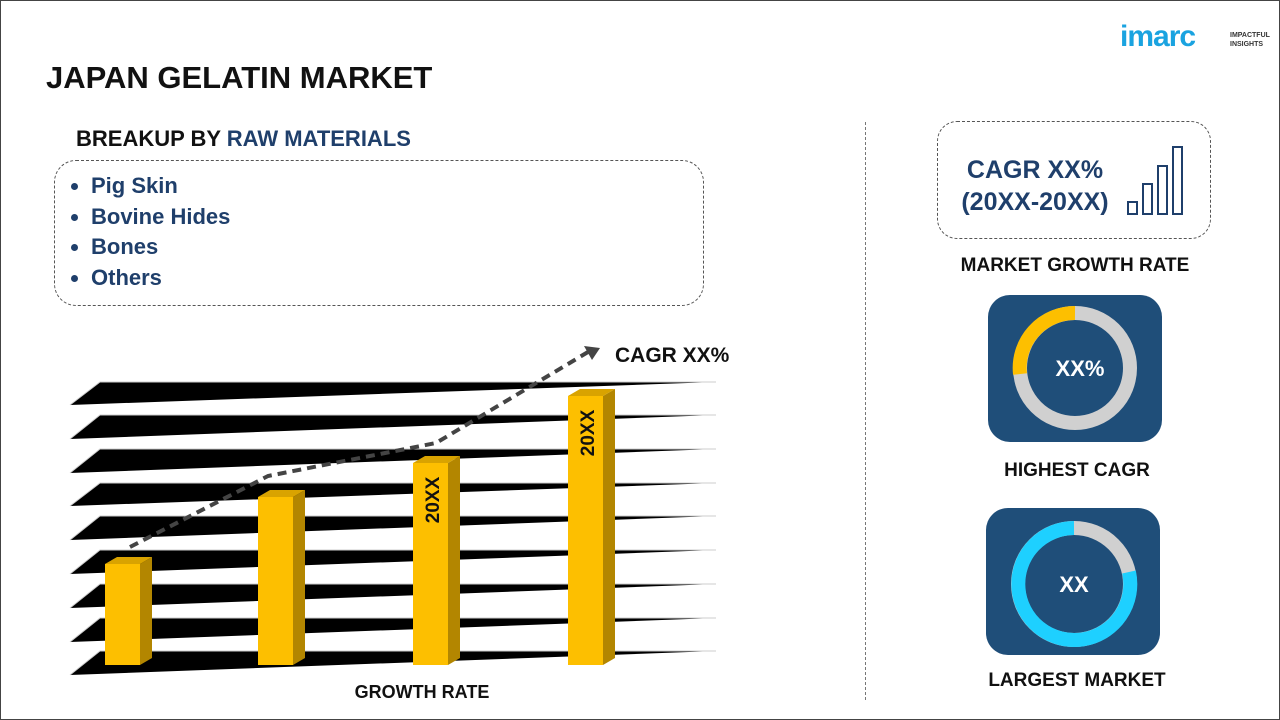 This screenshot has height=720, width=1280. What do you see at coordinates (1077, 470) in the screenshot?
I see `caption: HIGHEST CAGR` at bounding box center [1077, 470].